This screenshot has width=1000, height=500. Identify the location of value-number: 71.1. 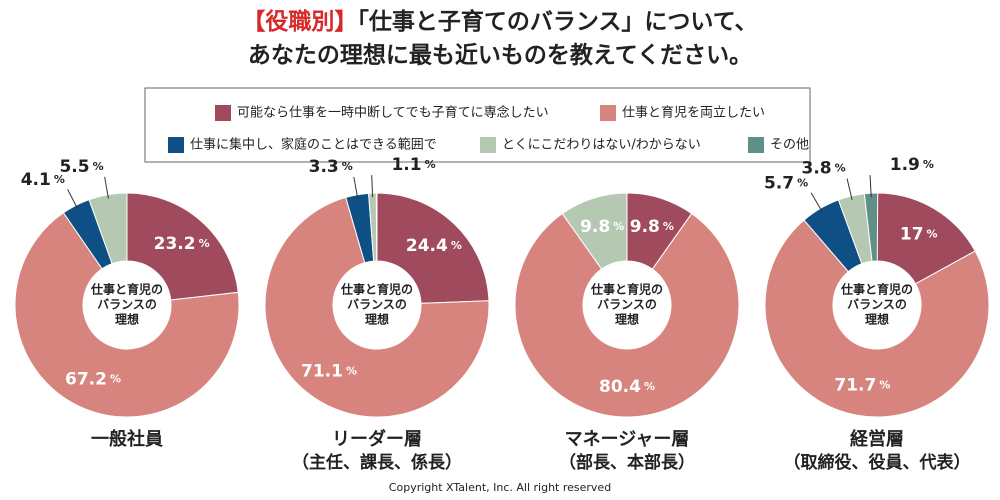
(322, 371).